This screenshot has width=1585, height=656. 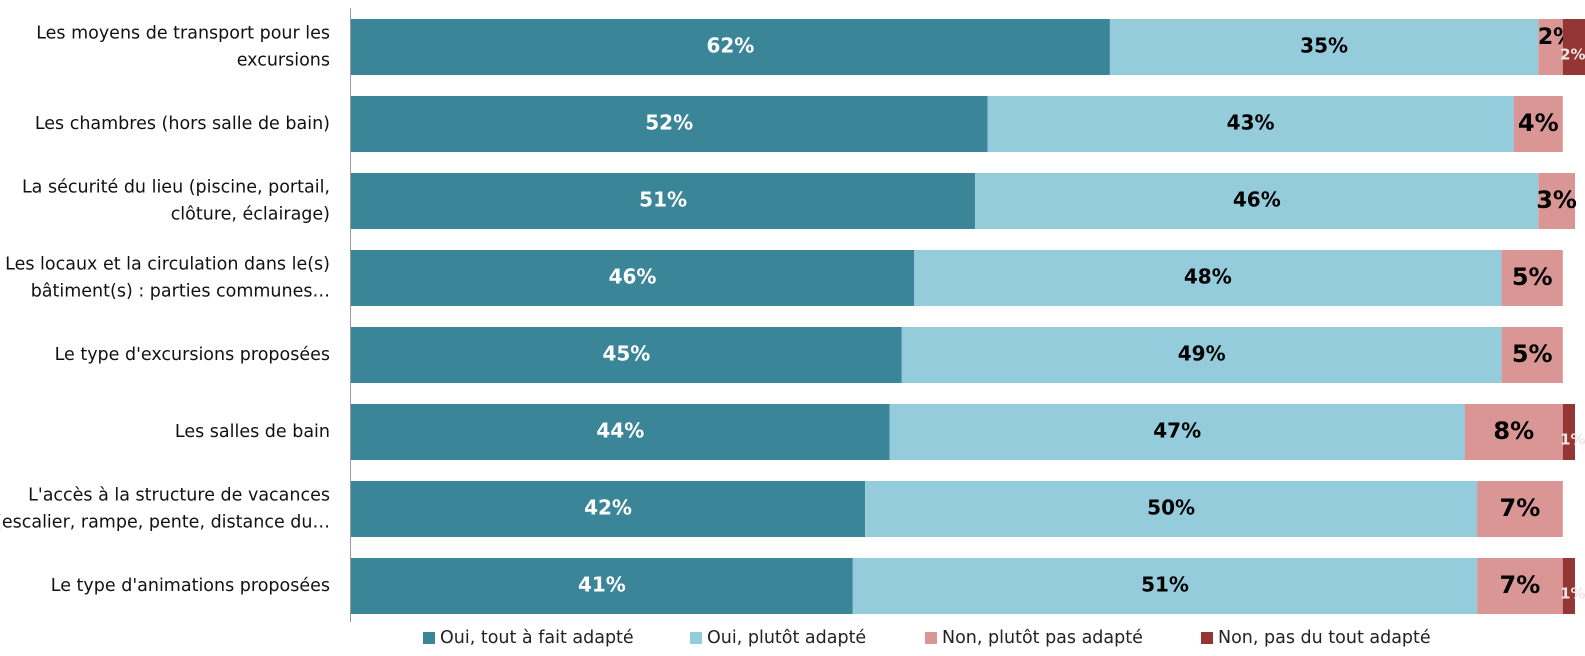 I want to click on category-label: Le type d'excursions proposées, so click(x=192, y=355).